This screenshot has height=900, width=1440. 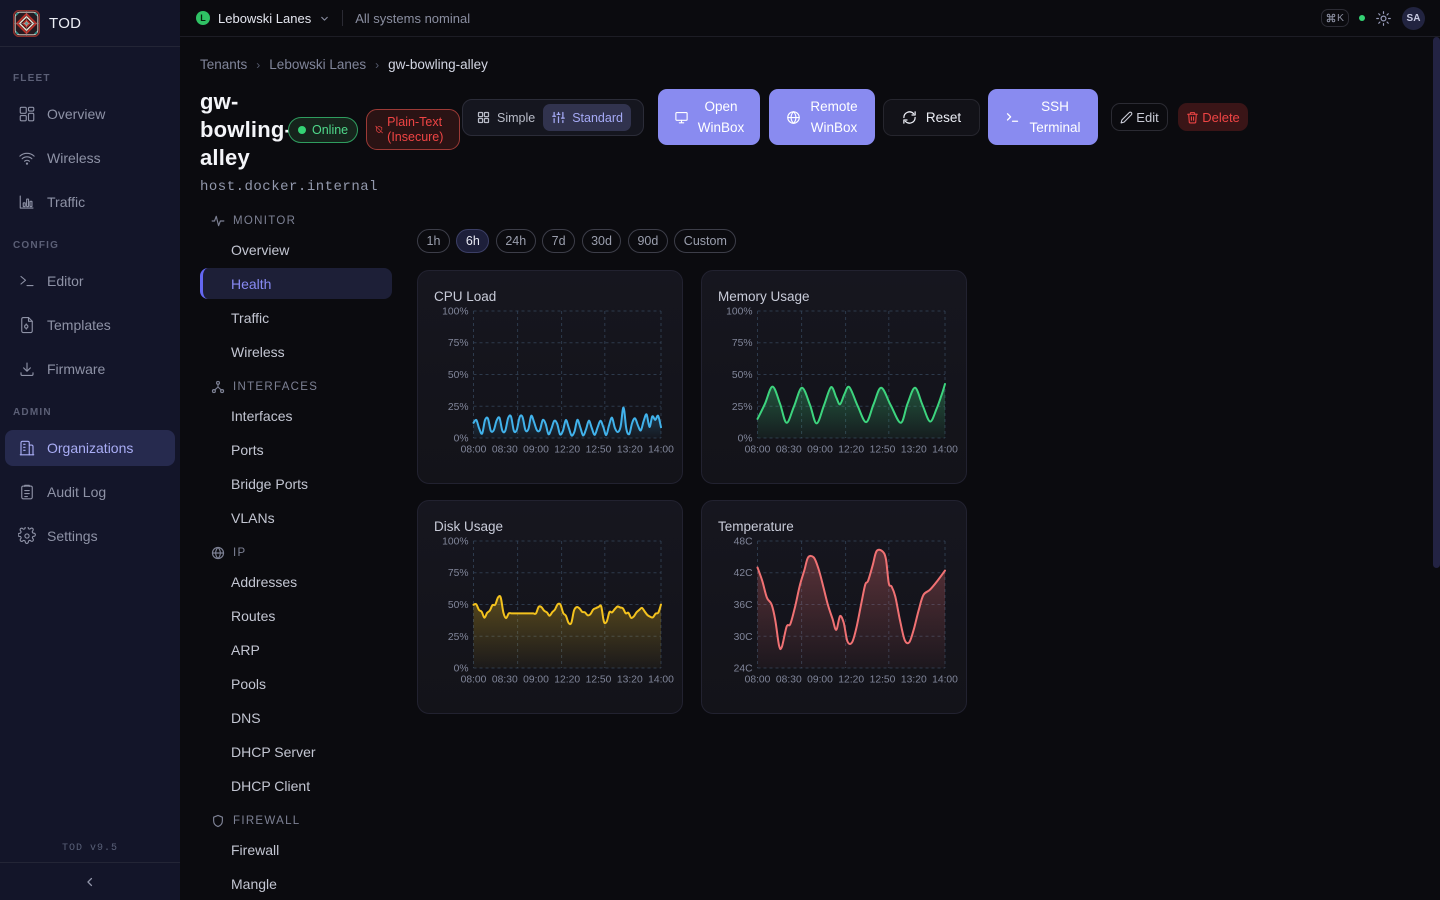 I want to click on svg-text: CPU Load, so click(x=465, y=296).